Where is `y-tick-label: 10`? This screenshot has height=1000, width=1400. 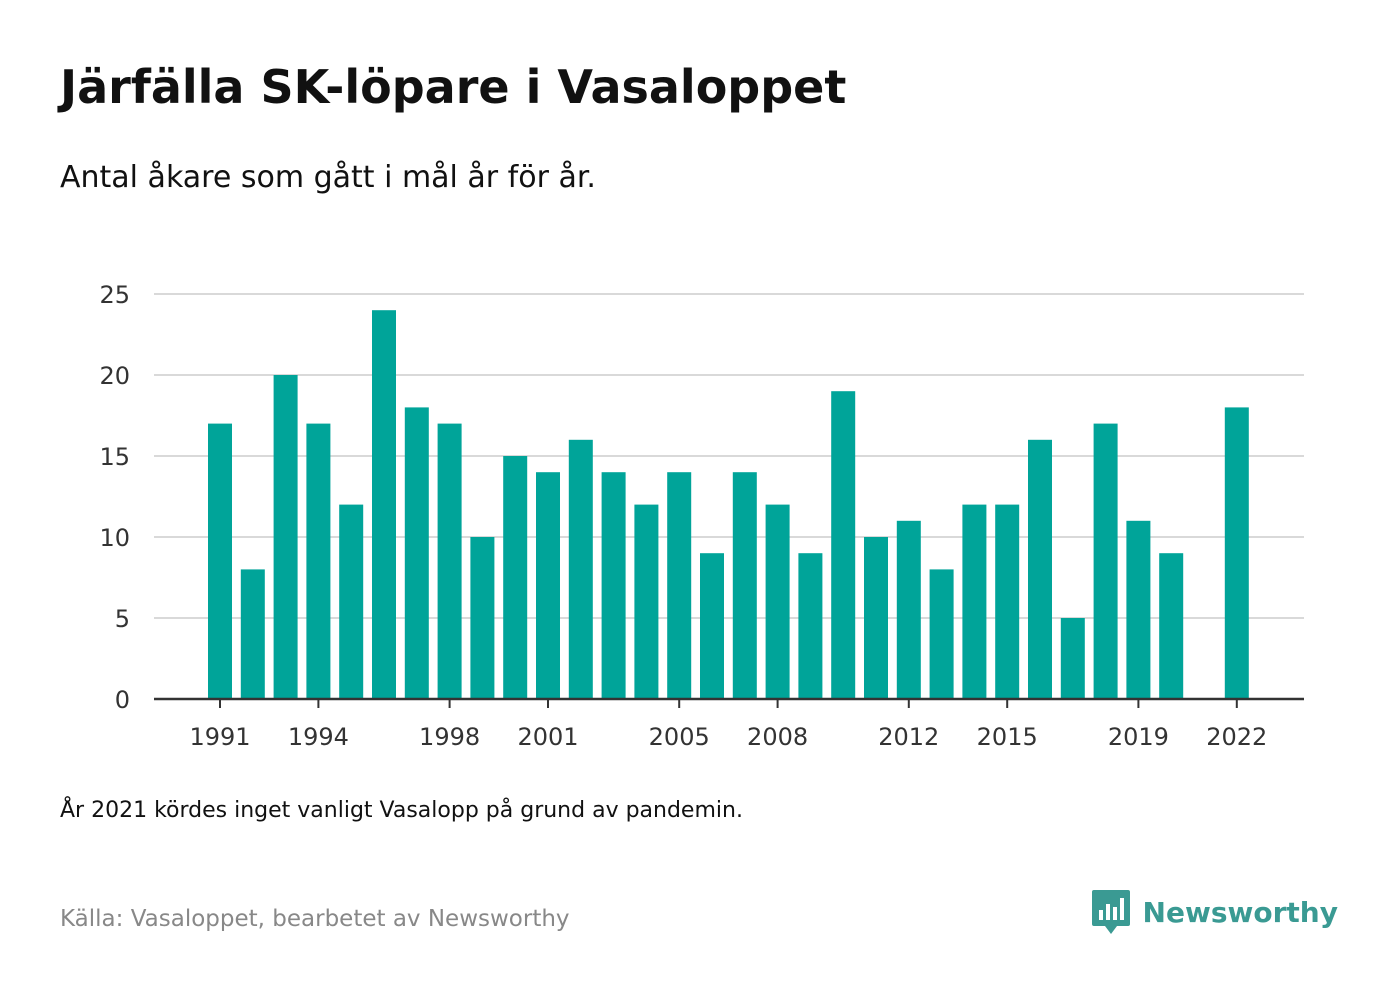 y-tick-label: 10 is located at coordinates (114, 538).